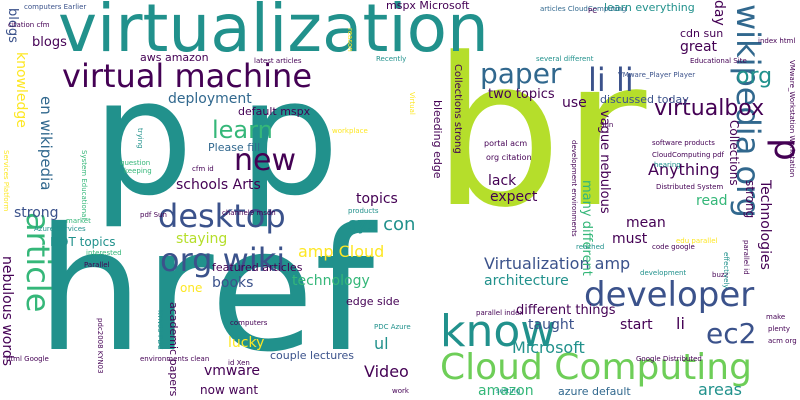  What do you see at coordinates (574, 103) in the screenshot?
I see `word: use` at bounding box center [574, 103].